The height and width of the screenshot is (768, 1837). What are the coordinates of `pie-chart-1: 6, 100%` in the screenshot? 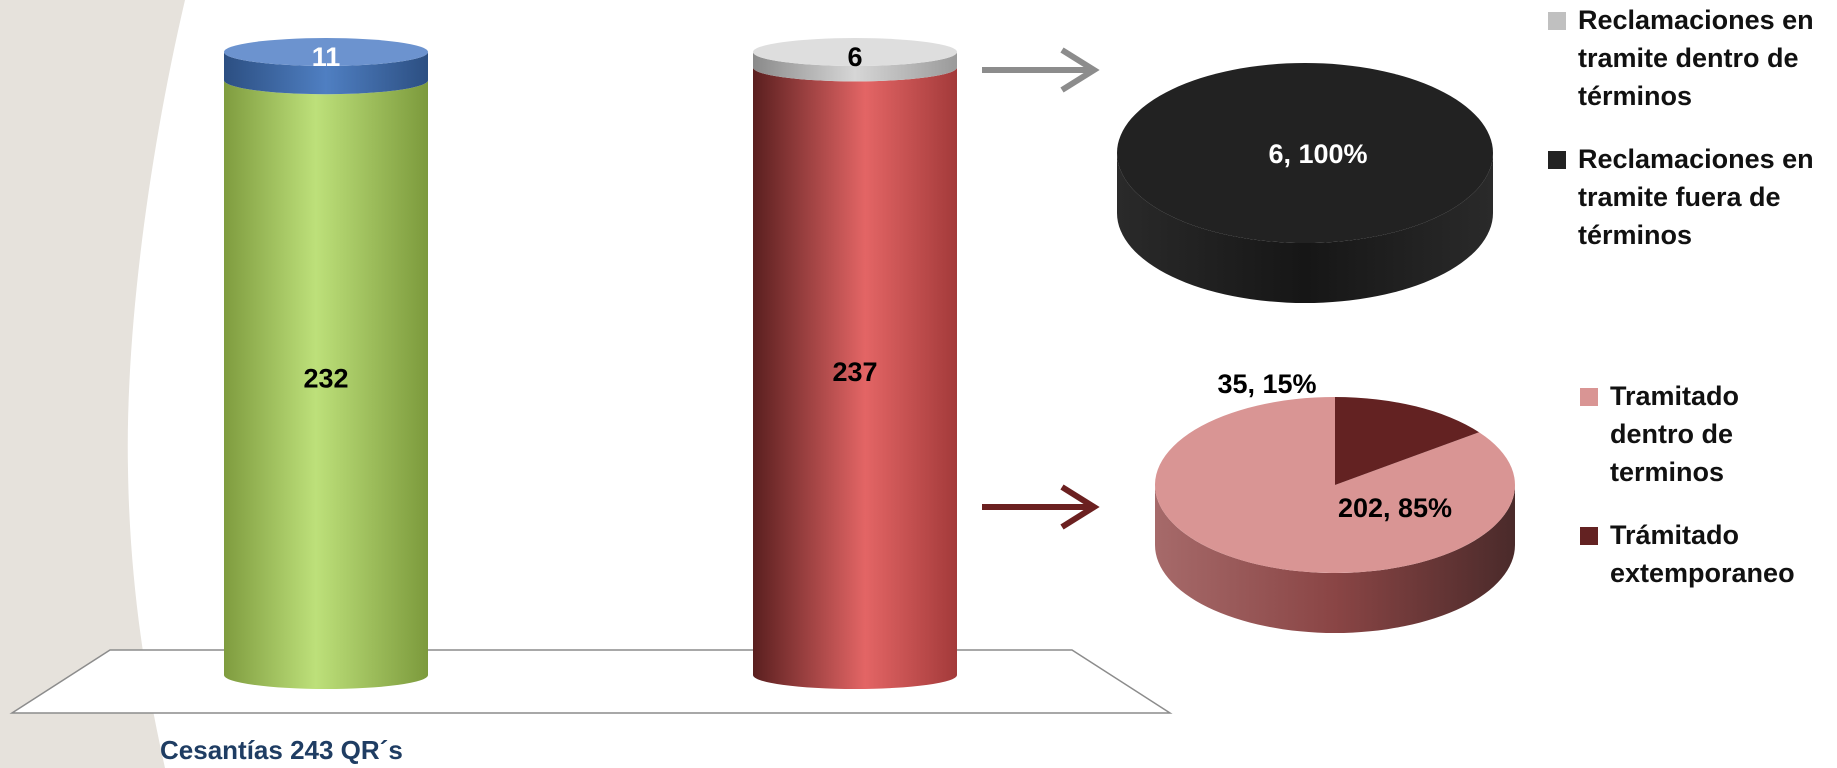 It's located at (1305, 183).